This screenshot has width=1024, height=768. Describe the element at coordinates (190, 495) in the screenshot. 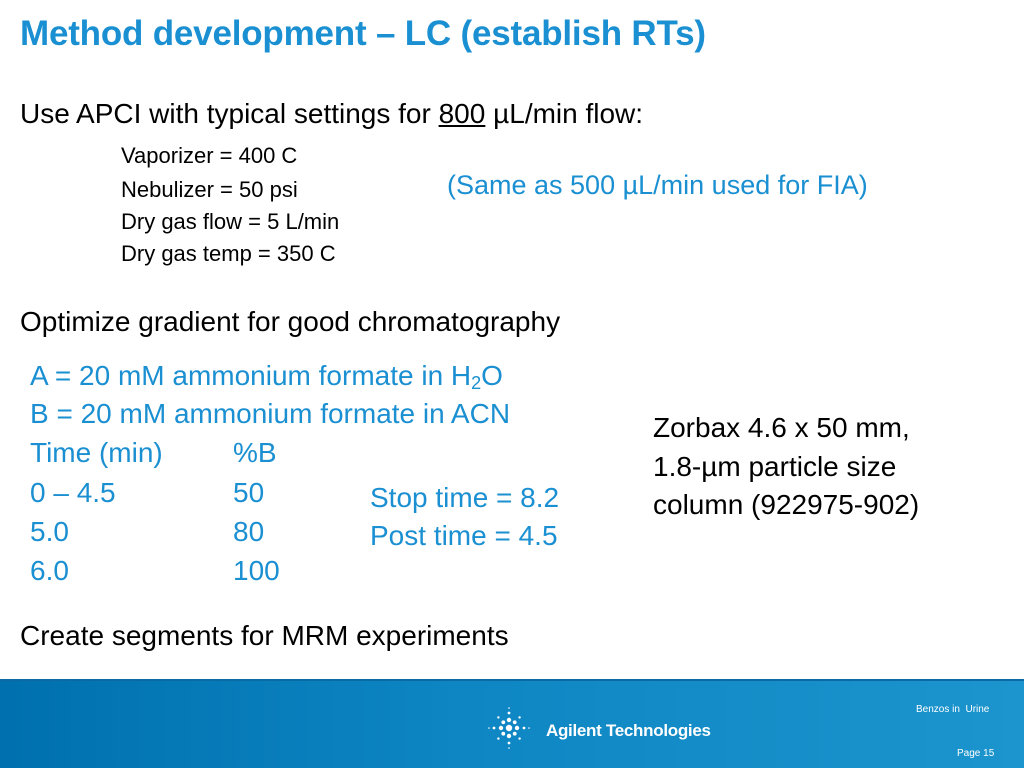

I see `gradient-table-row: 0 – 4.5 50` at that location.